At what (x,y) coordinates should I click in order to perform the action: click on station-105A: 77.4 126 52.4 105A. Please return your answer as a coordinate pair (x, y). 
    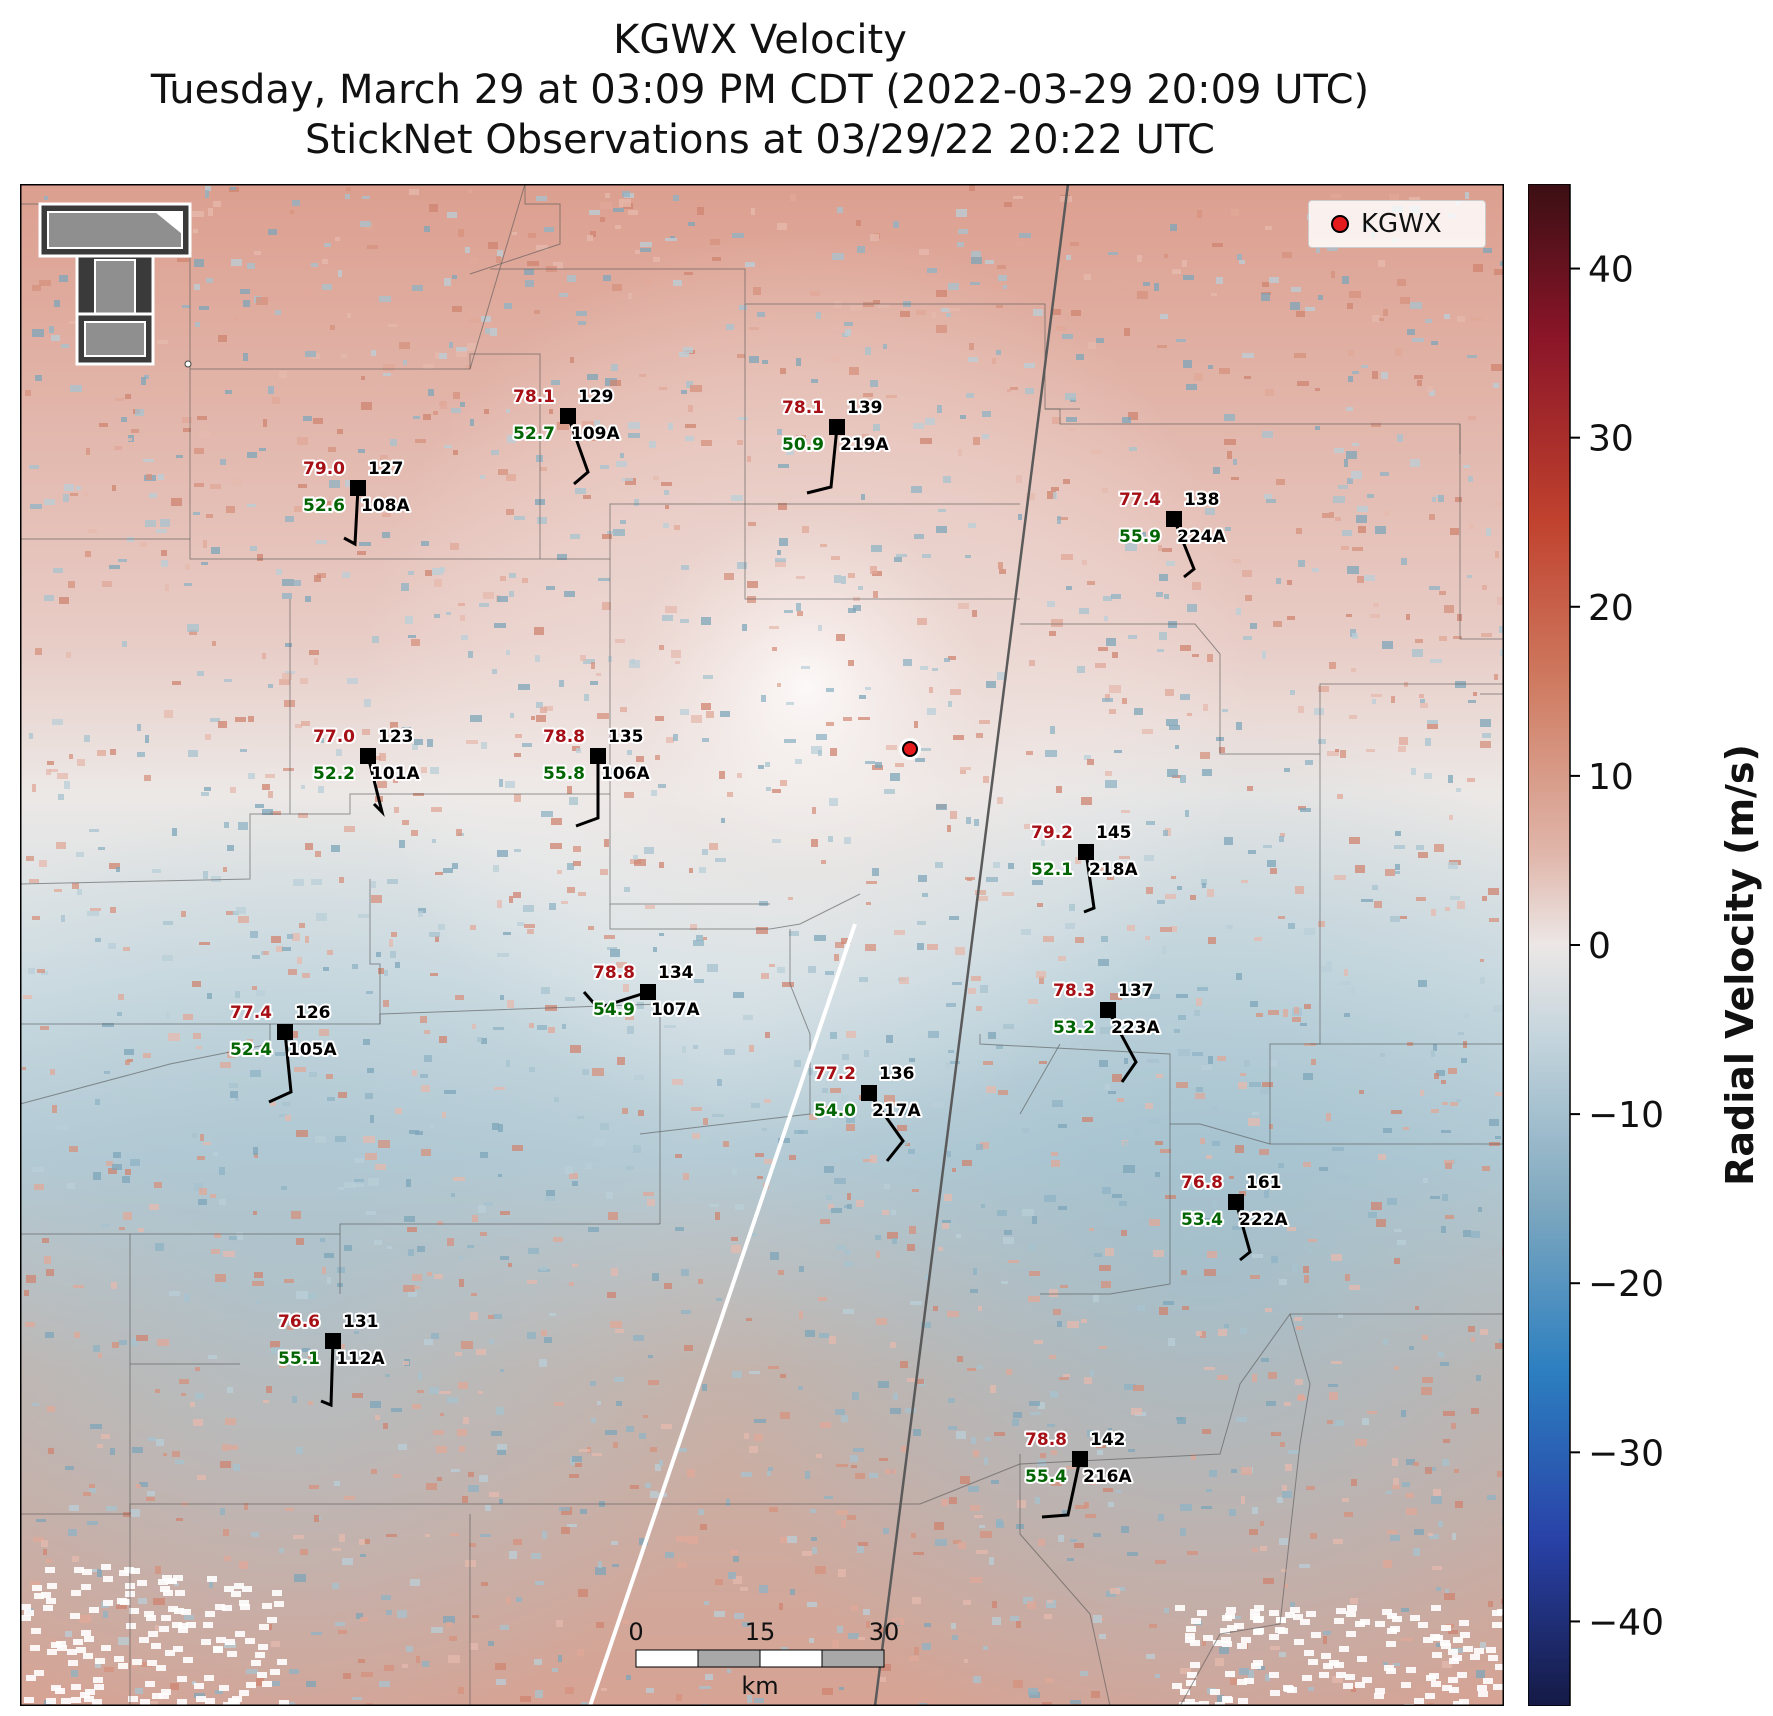
    Looking at the image, I should click on (283, 1052).